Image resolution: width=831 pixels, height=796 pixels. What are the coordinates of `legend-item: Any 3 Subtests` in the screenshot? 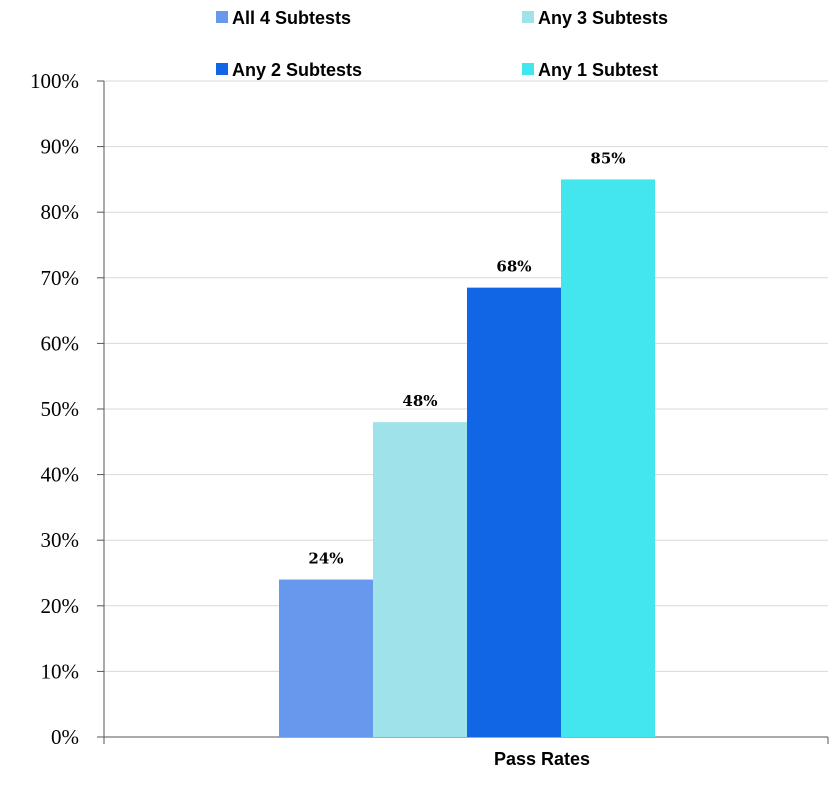 It's located at (595, 18).